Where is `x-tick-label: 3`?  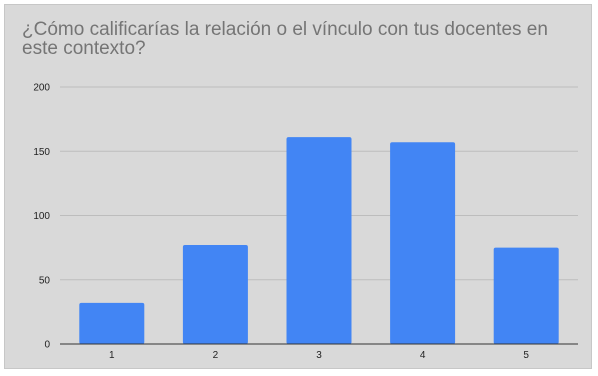 x-tick-label: 3 is located at coordinates (319, 355).